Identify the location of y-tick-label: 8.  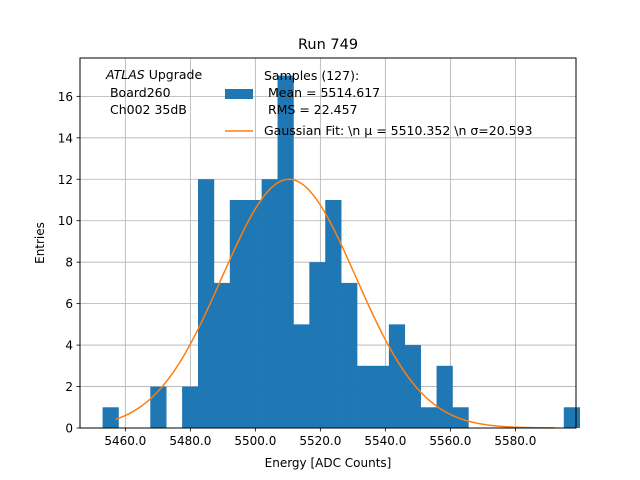
(69, 263).